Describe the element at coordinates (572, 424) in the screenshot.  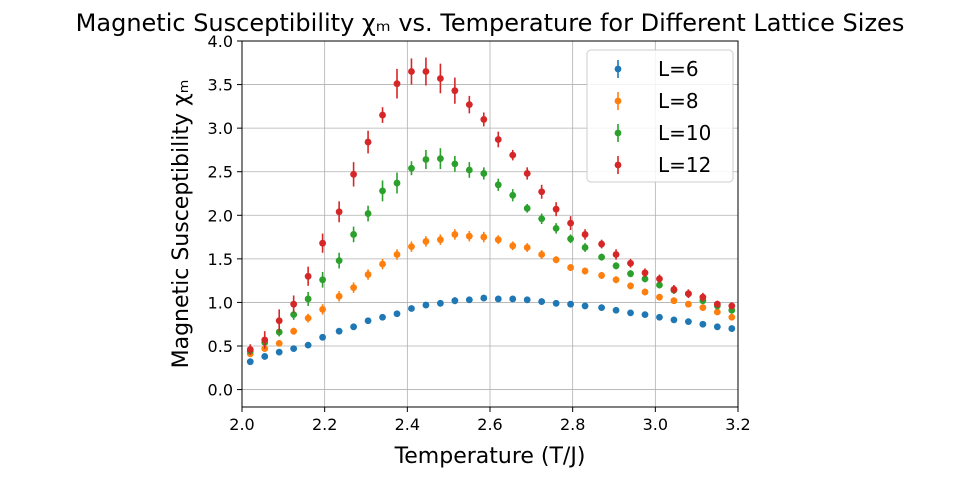
I see `x-tick-label: 2.8` at that location.